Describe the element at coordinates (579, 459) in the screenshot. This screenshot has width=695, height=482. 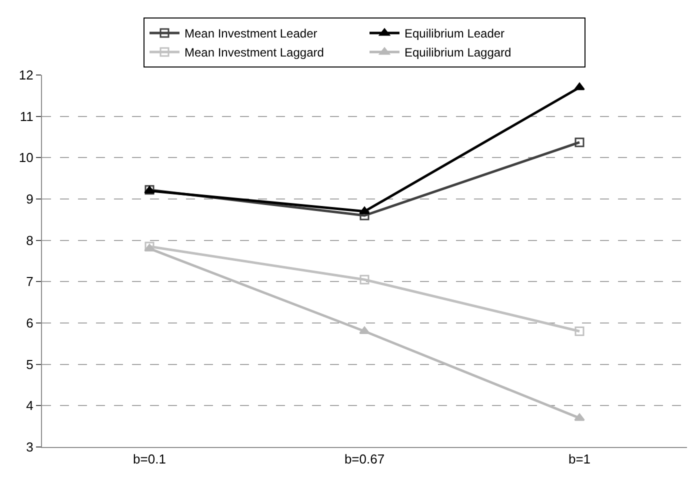
I see `x-tick-label: b=1` at that location.